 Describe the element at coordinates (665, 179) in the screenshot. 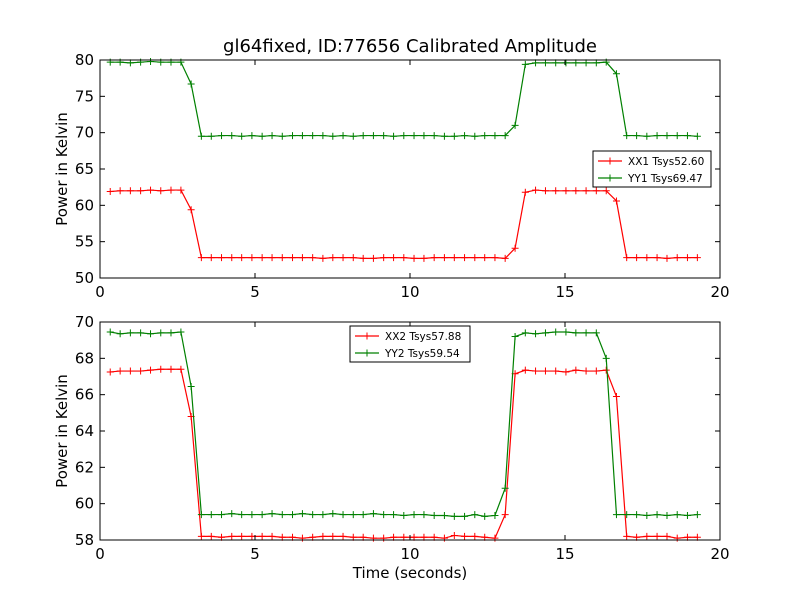

I see `legend-label: YY1 Tsys69.47` at that location.